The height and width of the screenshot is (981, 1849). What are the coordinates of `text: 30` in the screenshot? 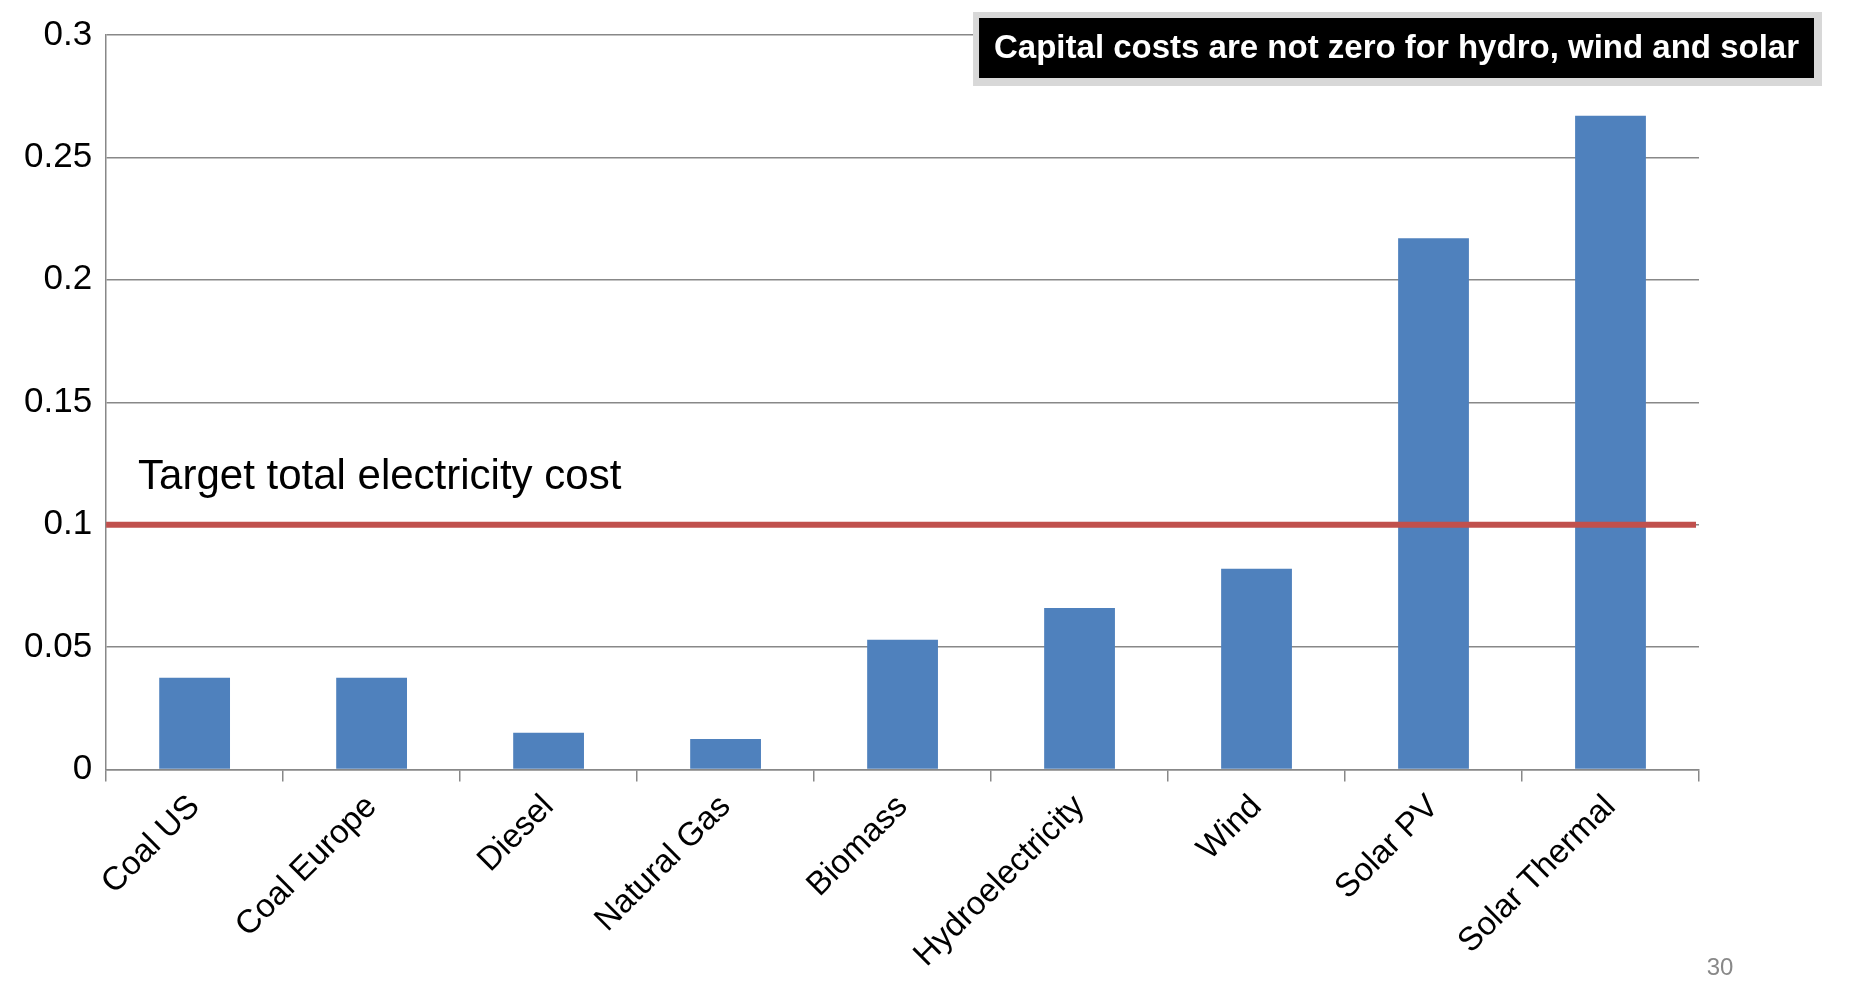 It's located at (1720, 966).